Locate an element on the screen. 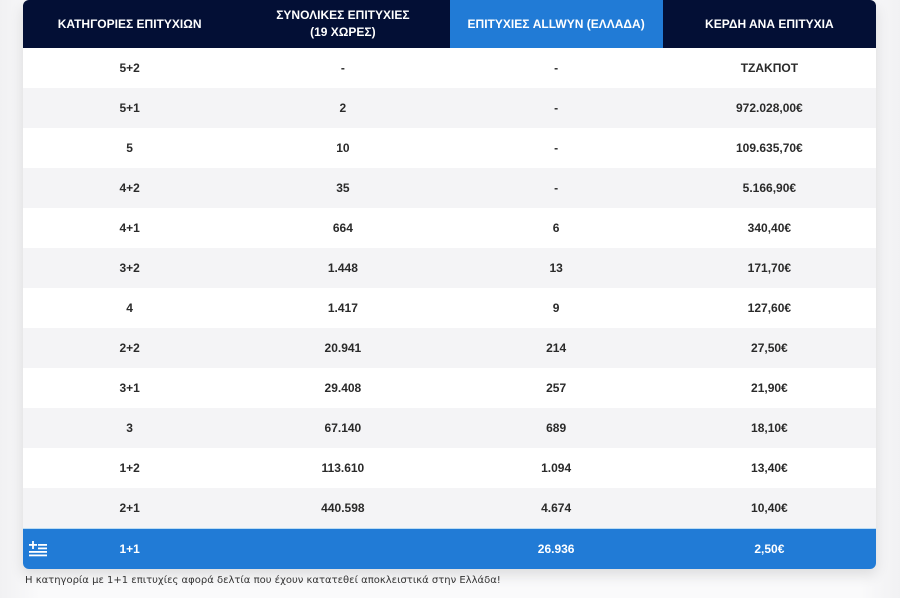 The width and height of the screenshot is (900, 598). category-cell: 5+2 is located at coordinates (130, 68).